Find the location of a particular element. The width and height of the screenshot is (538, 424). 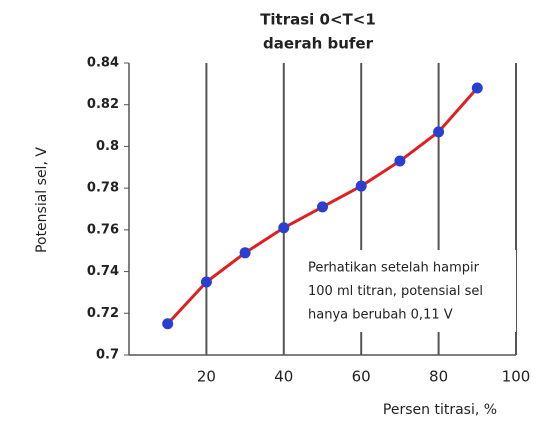

y-tick-label: 0.78 is located at coordinates (103, 188).